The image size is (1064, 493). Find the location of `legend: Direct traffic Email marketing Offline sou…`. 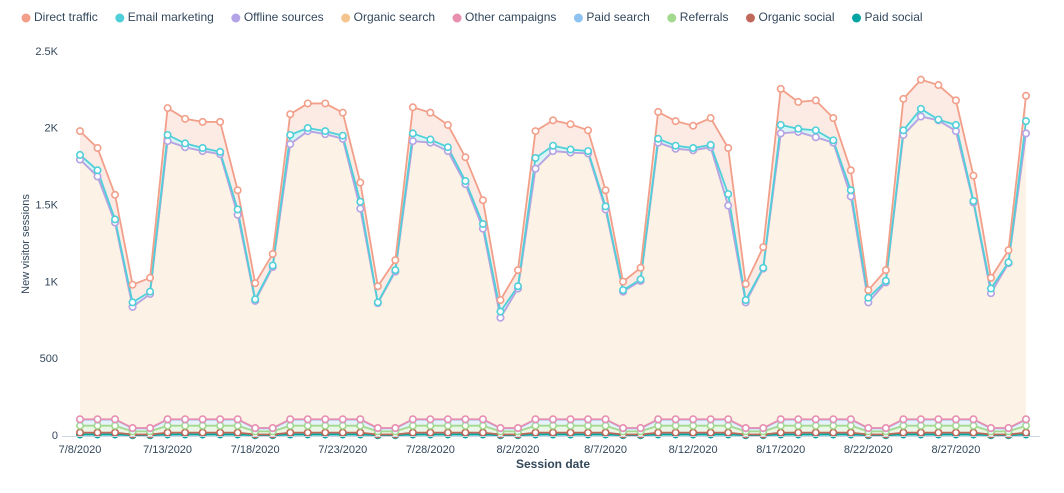

legend: Direct traffic Email marketing Offline sou… is located at coordinates (472, 17).